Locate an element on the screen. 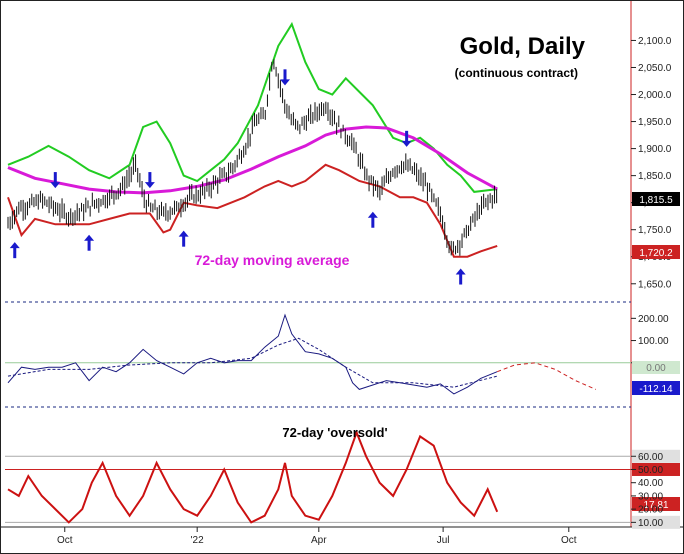  last-price-label: 1,815.5 is located at coordinates (656, 200).